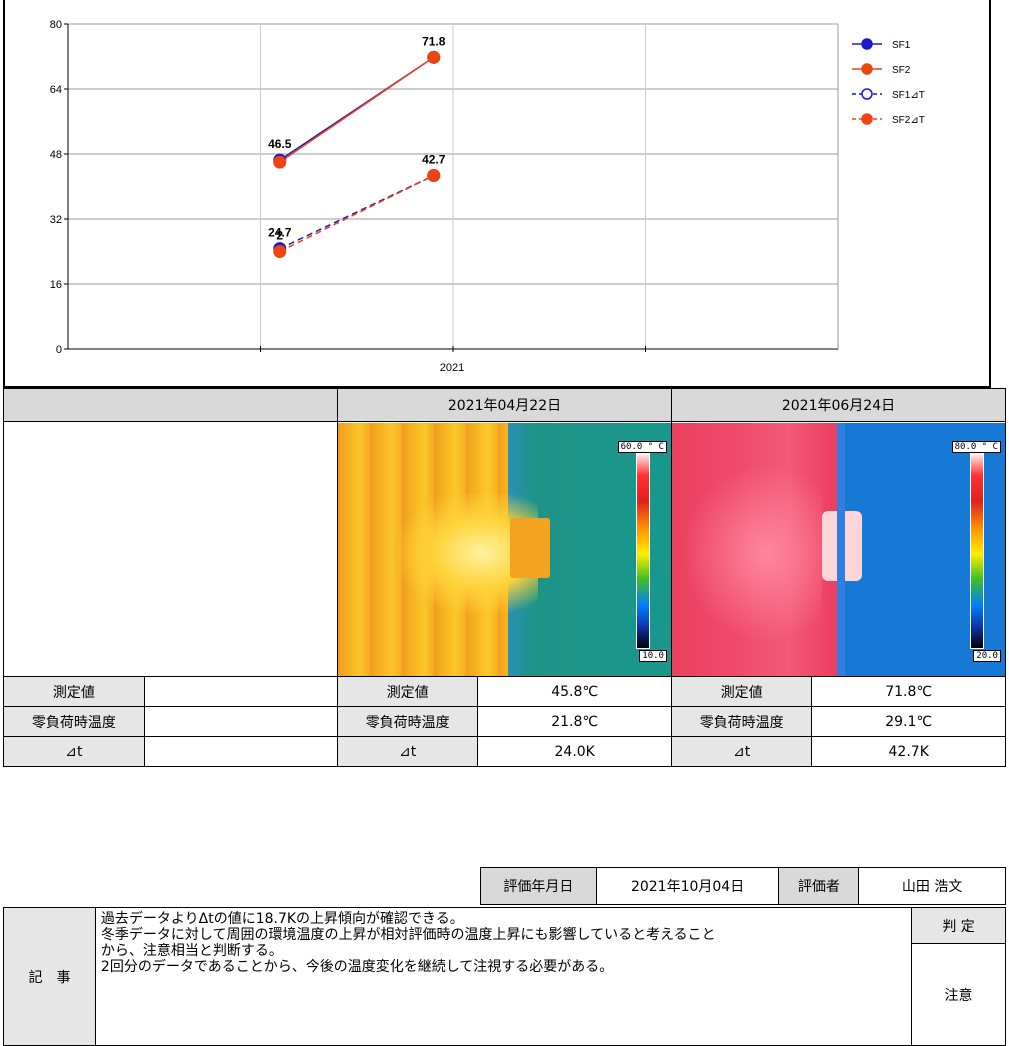 The height and width of the screenshot is (1046, 1009). Describe the element at coordinates (908, 120) in the screenshot. I see `legend-label: SF2⊿T` at that location.